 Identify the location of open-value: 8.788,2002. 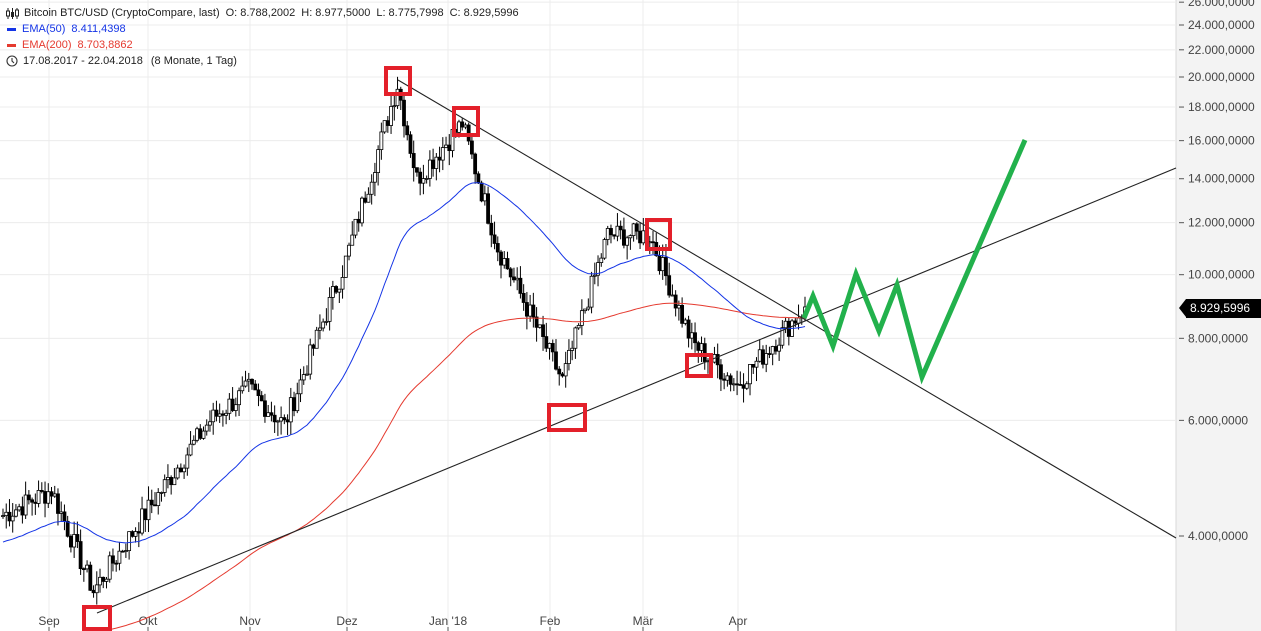
(268, 13).